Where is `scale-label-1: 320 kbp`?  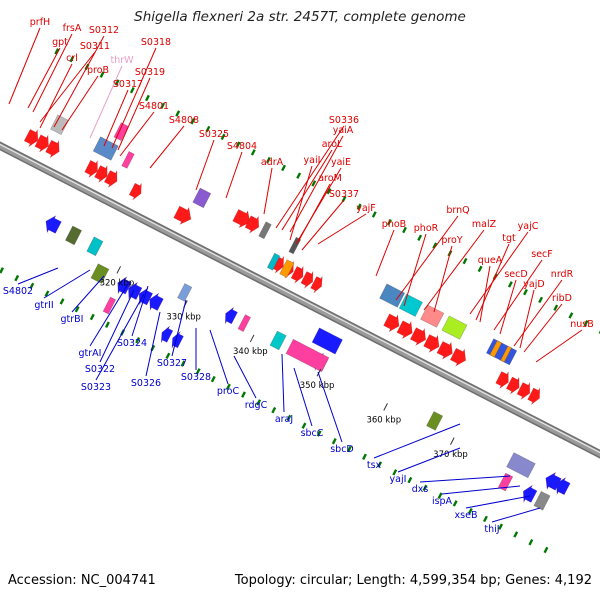 scale-label-1: 320 kbp is located at coordinates (117, 283).